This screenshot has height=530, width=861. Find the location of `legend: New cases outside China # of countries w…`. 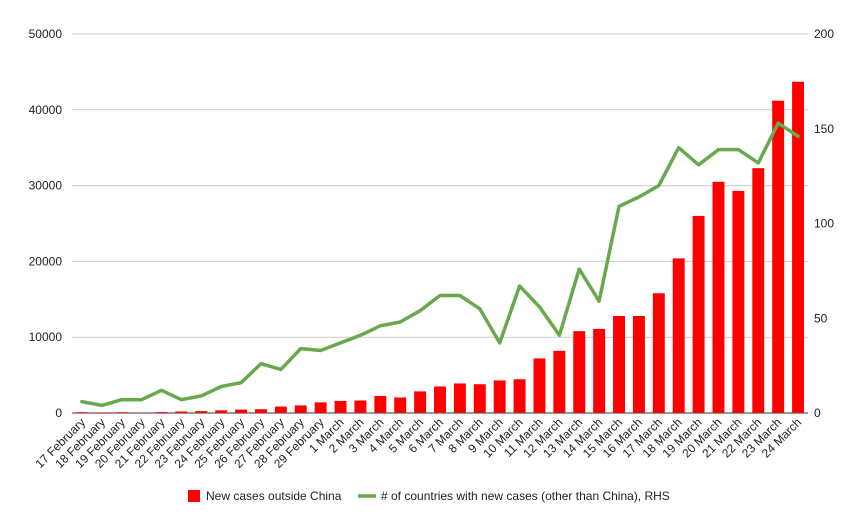

legend: New cases outside China # of countries w… is located at coordinates (429, 496).